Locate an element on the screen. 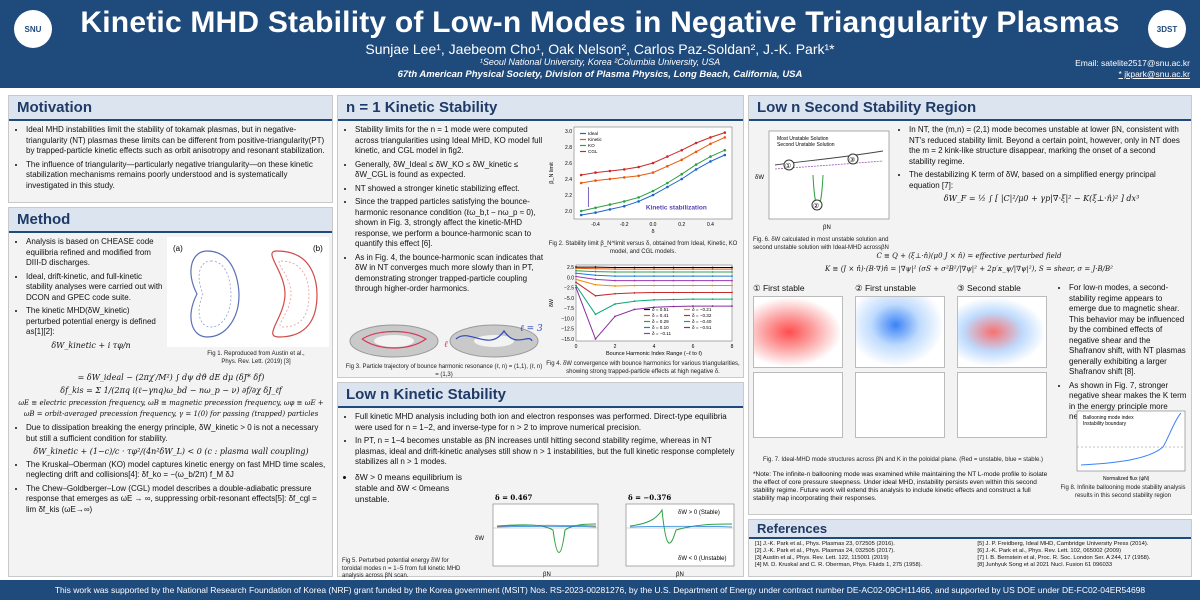 The image size is (1200, 600). legend-label: δ = −0.40 is located at coordinates (702, 321).